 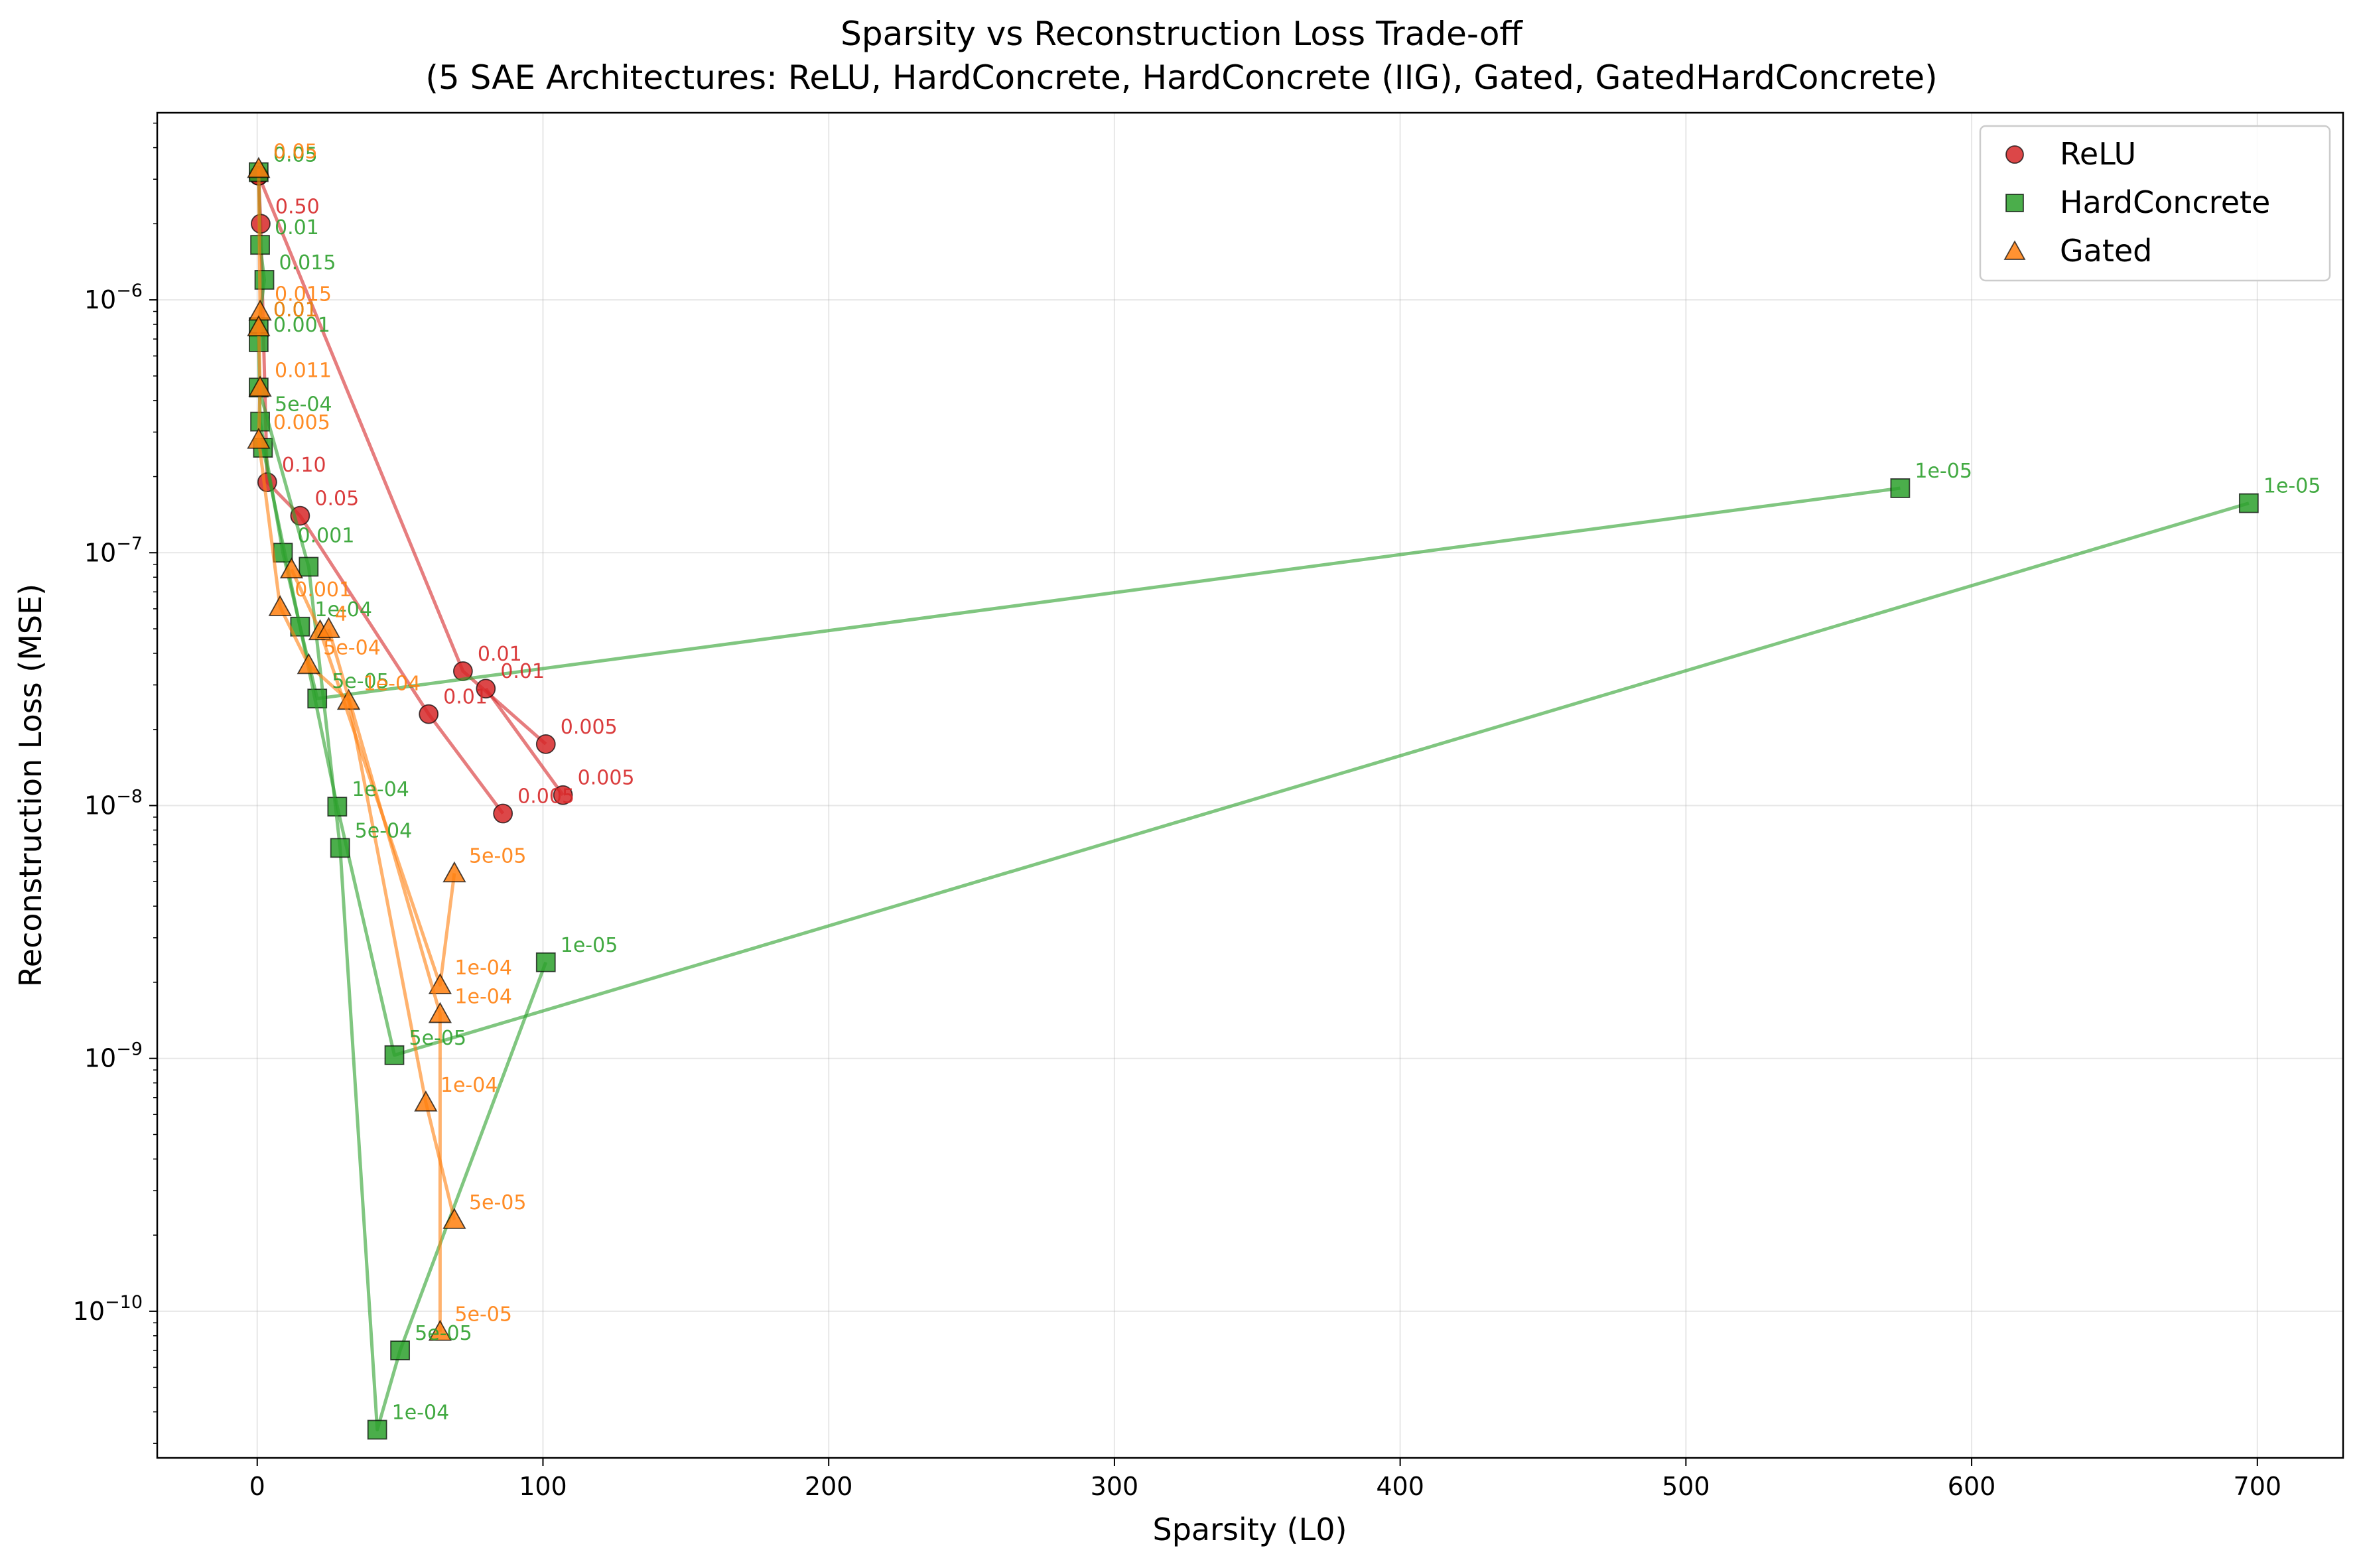 I want to click on point-label: 0.10, so click(x=304, y=465).